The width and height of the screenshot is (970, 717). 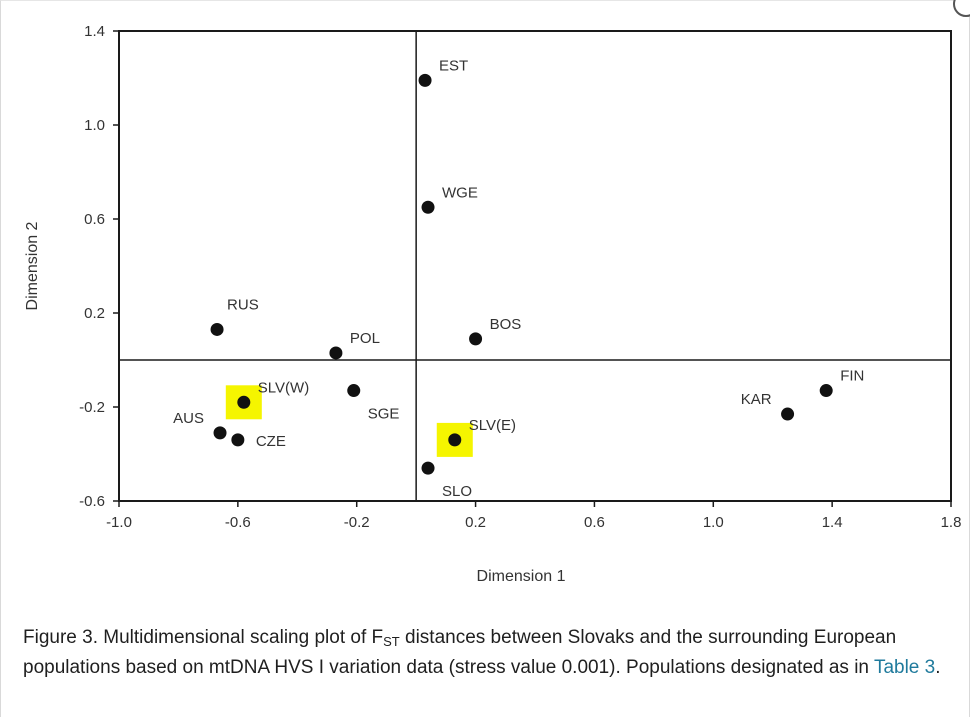 What do you see at coordinates (384, 414) in the screenshot?
I see `point-label: SGE` at bounding box center [384, 414].